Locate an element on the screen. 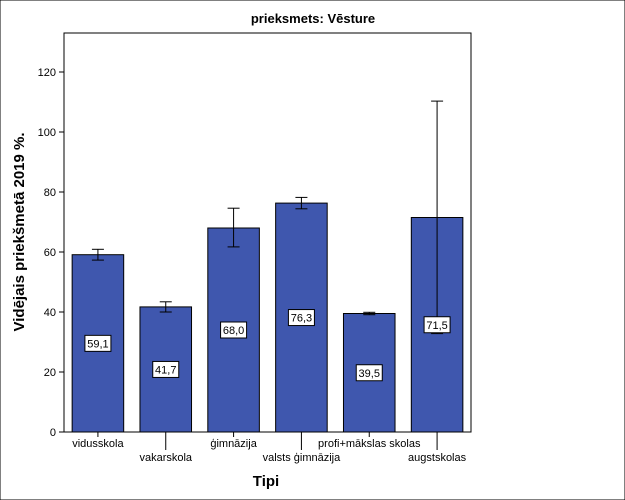  data-label: 76,3 is located at coordinates (301, 319).